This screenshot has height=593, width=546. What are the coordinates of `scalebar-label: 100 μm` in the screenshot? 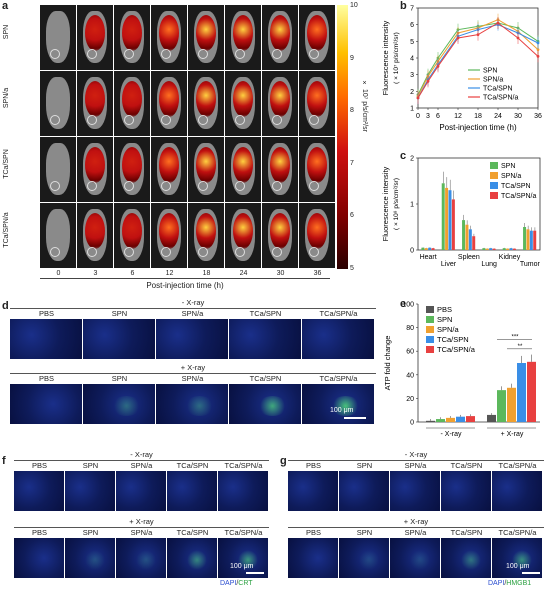 It's located at (242, 566).